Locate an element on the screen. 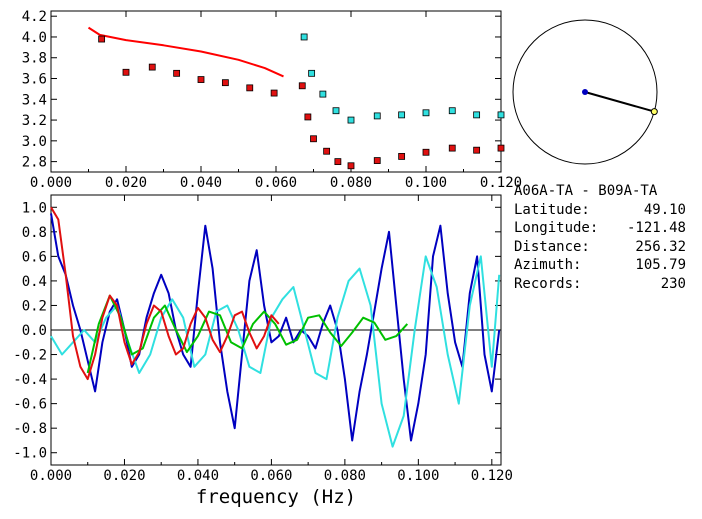 This screenshot has height=519, width=702. y-tick-label: -0.6 is located at coordinates (30, 405).